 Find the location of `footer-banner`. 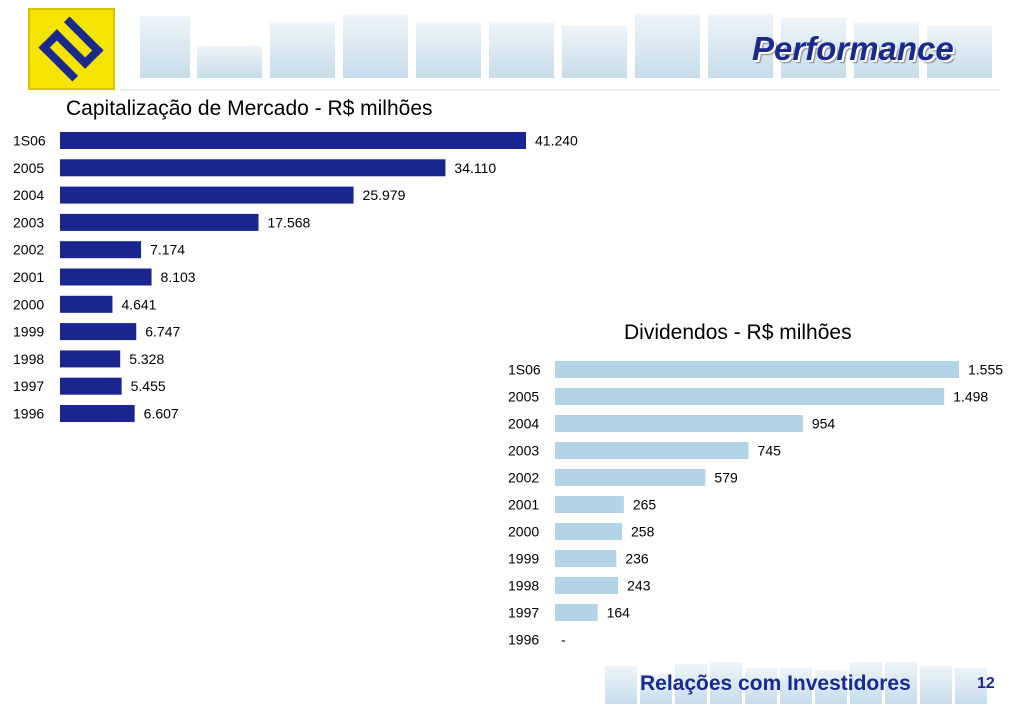

footer-banner is located at coordinates (796, 683).